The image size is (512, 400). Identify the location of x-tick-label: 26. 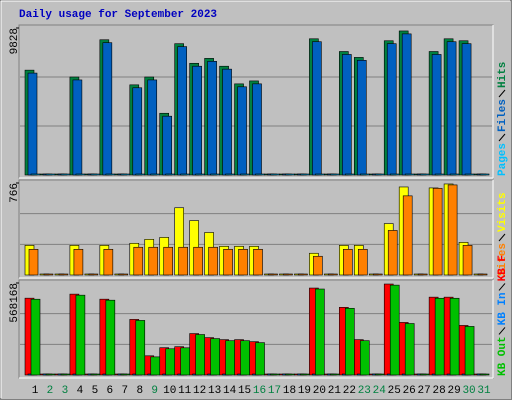
(409, 391).